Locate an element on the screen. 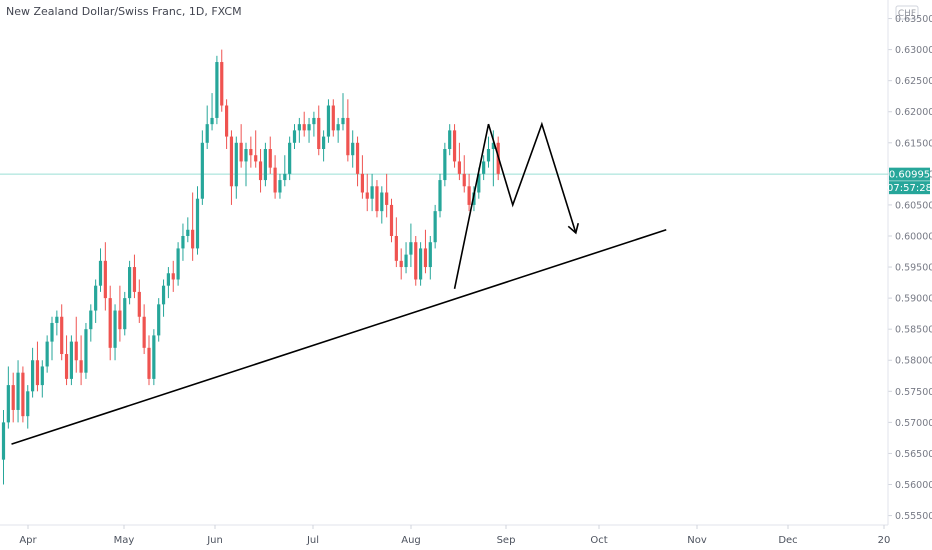 Image resolution: width=932 pixels, height=550 pixels. price-tick-label: 0.59500 is located at coordinates (913, 268).